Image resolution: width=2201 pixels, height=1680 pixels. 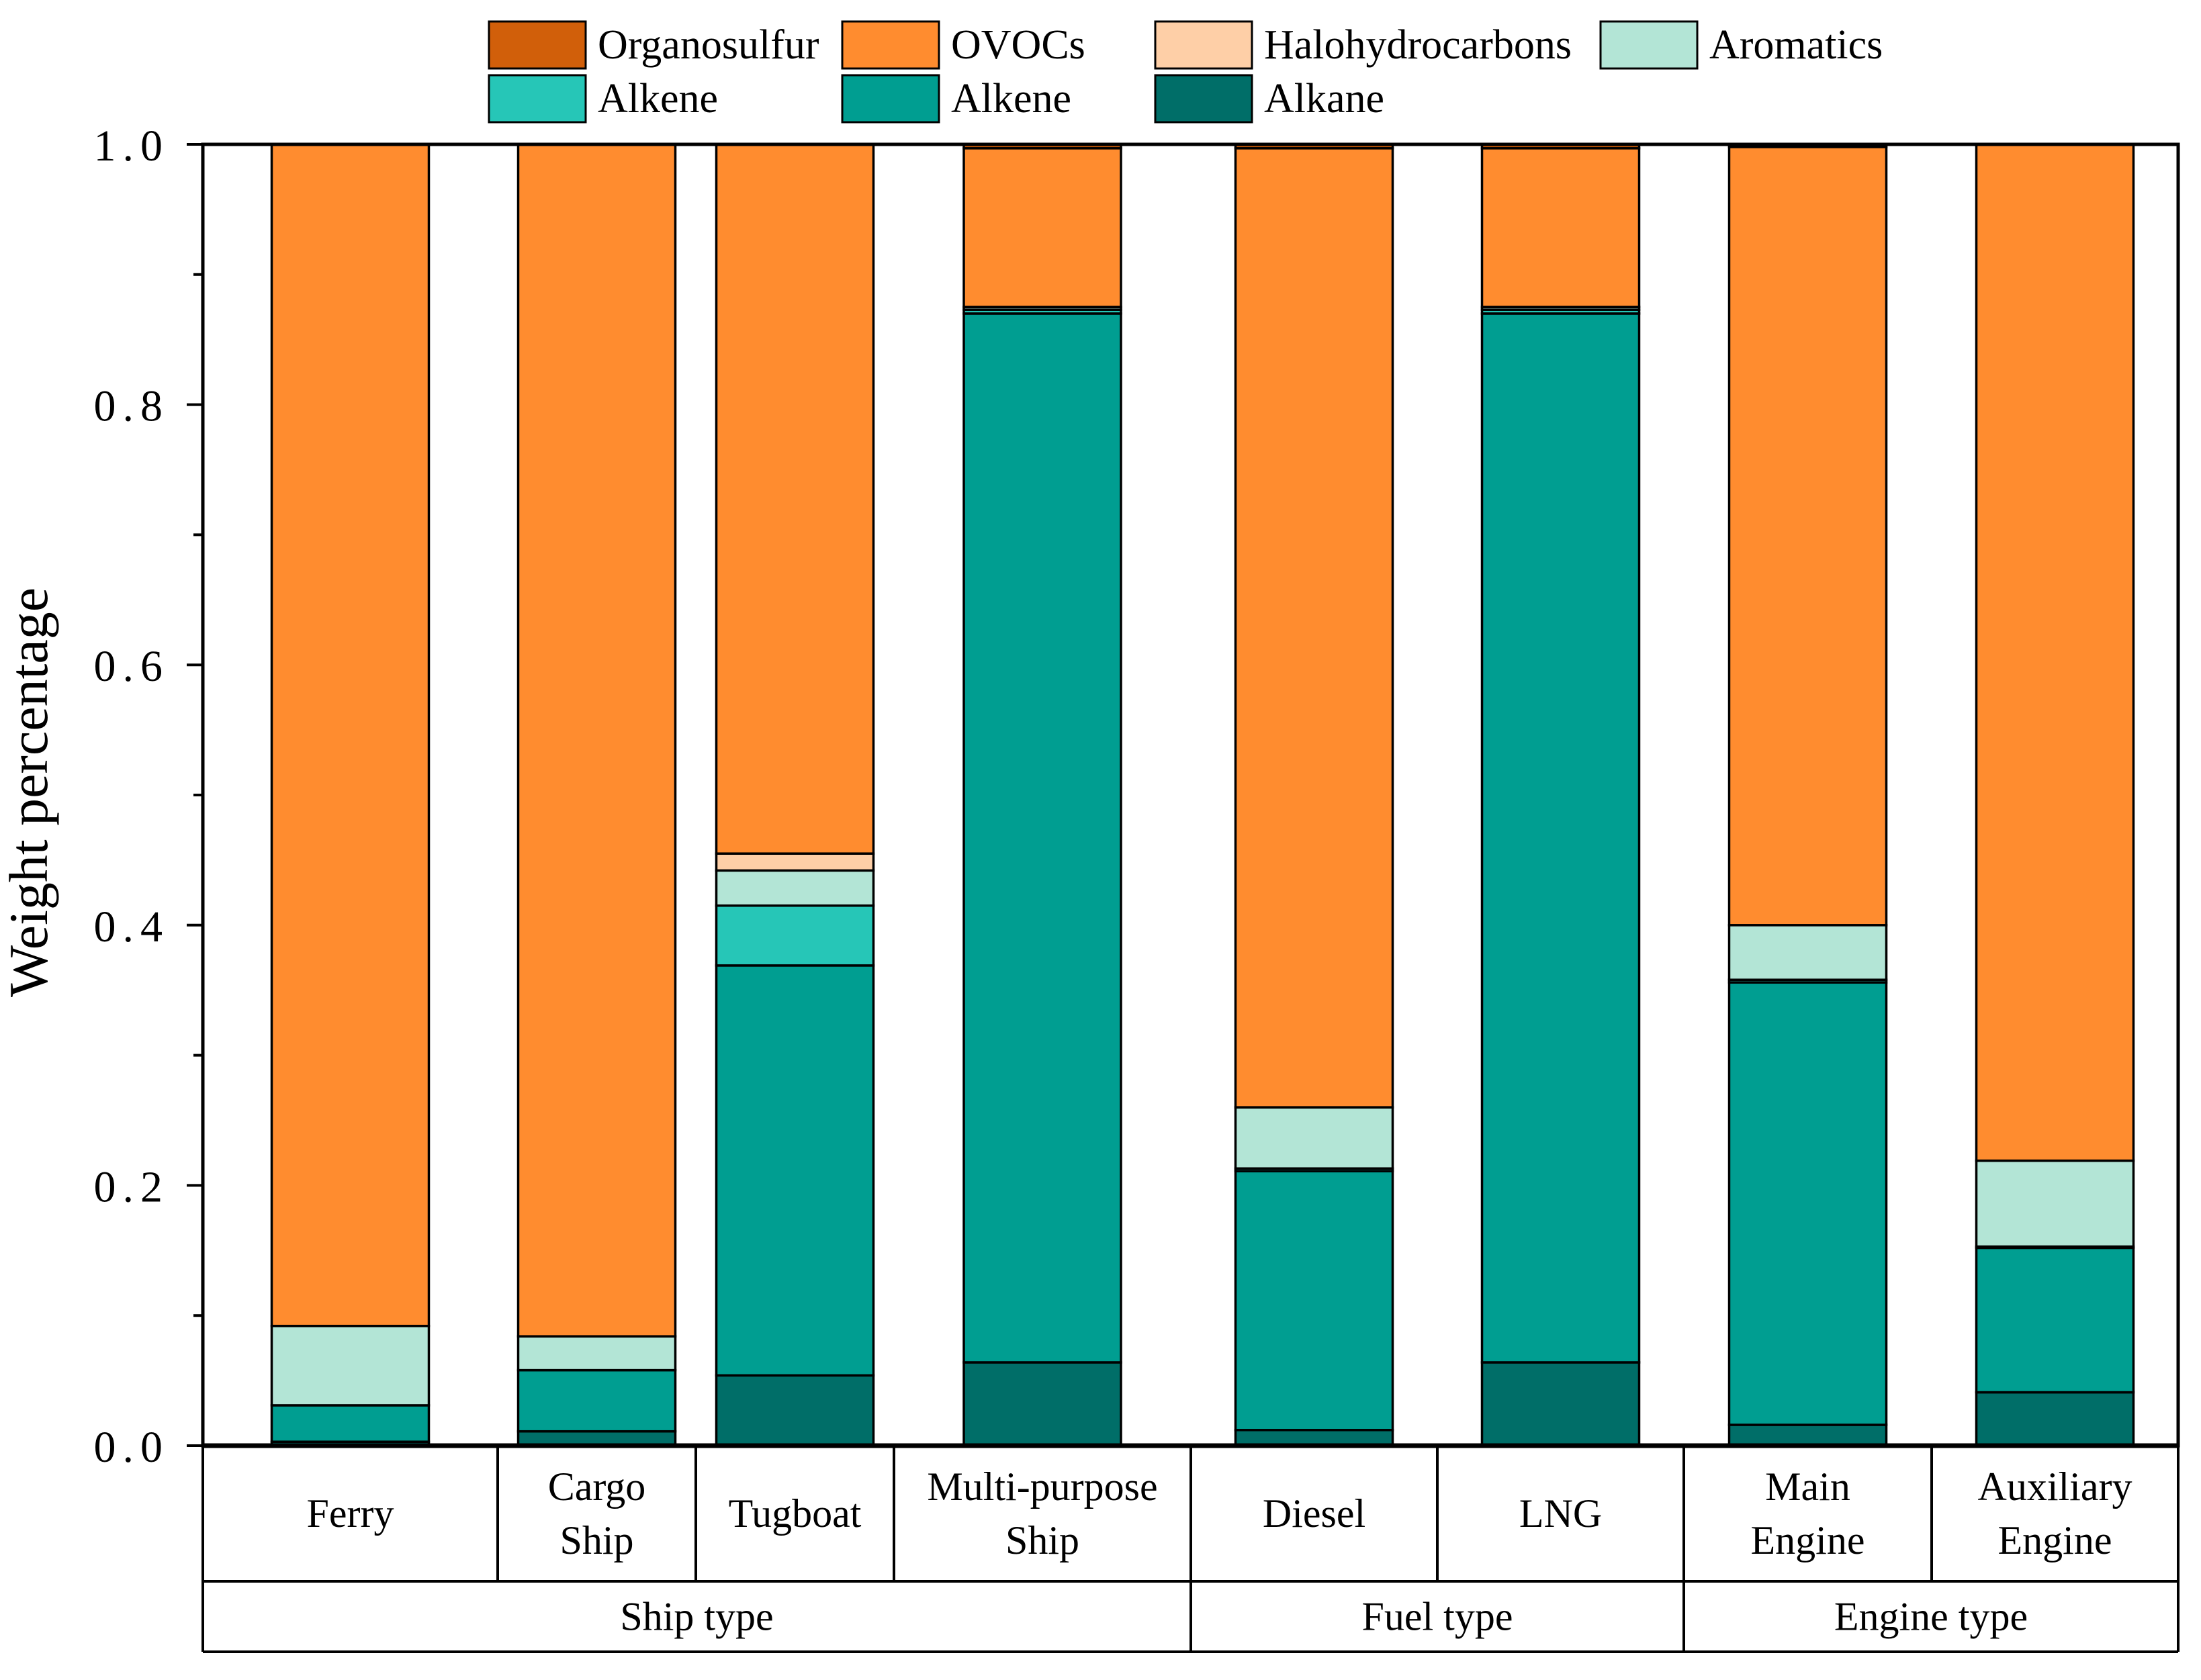 I want to click on category-label: Auxiliary Engine, so click(x=2055, y=1513).